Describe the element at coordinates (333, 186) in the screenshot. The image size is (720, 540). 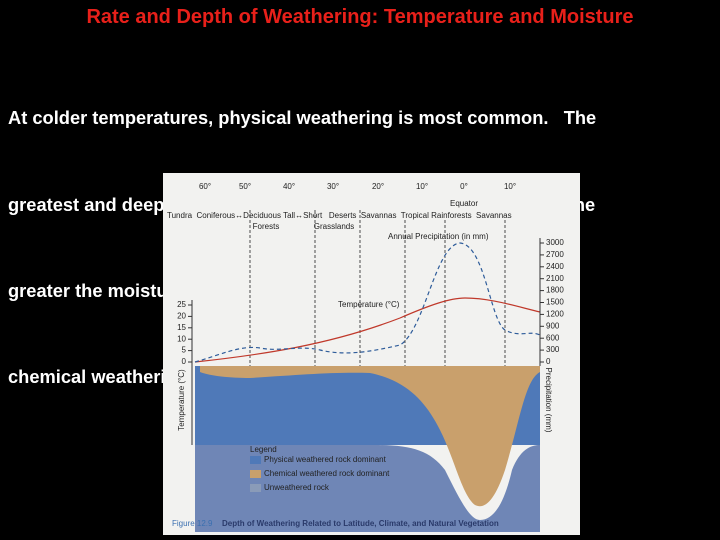
I see `latitude-label: 30°` at that location.